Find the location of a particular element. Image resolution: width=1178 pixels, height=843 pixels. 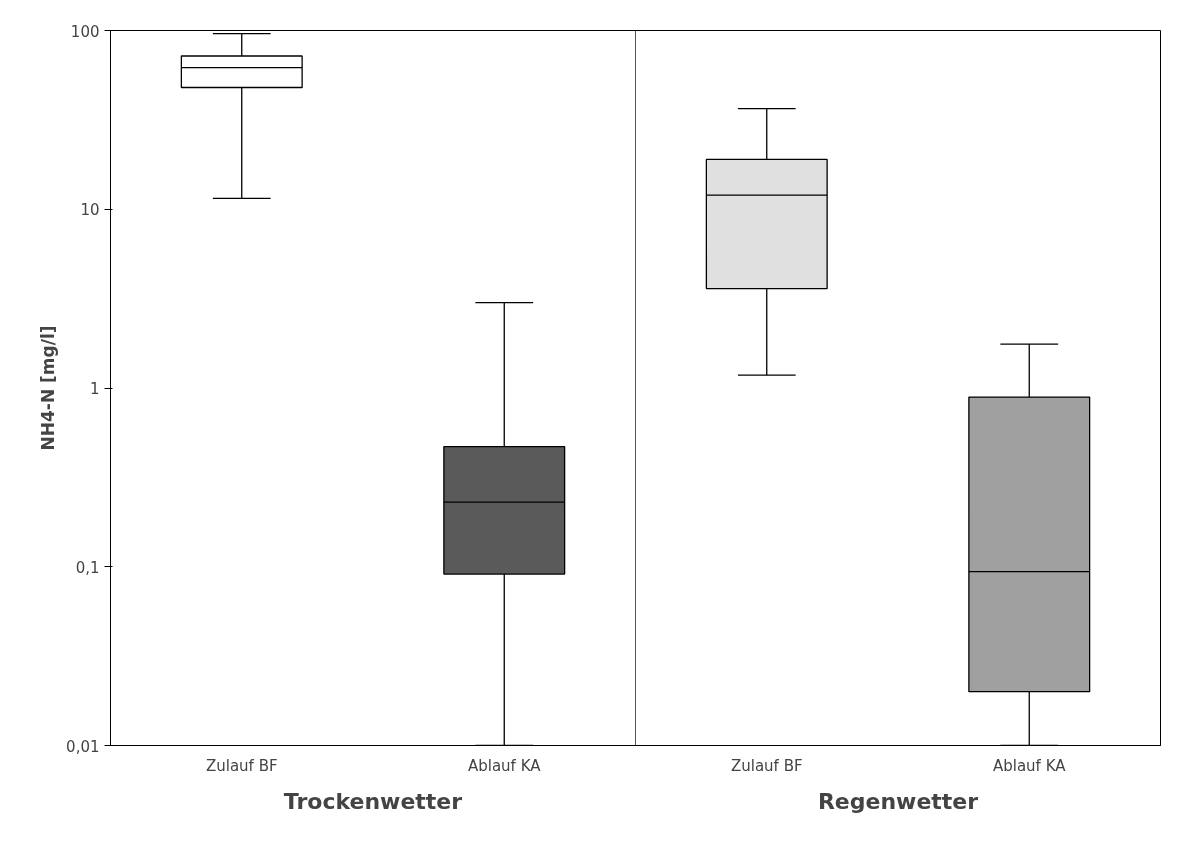

y-tick-label: 1 is located at coordinates (94, 389).